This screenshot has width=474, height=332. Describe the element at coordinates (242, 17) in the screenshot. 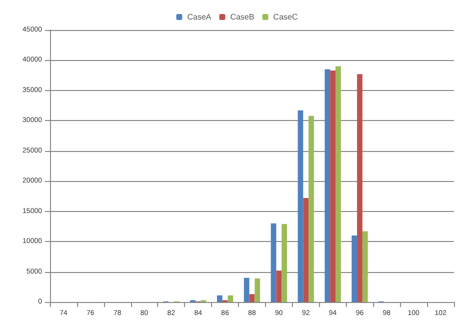

I see `legend-label: CaseB` at that location.